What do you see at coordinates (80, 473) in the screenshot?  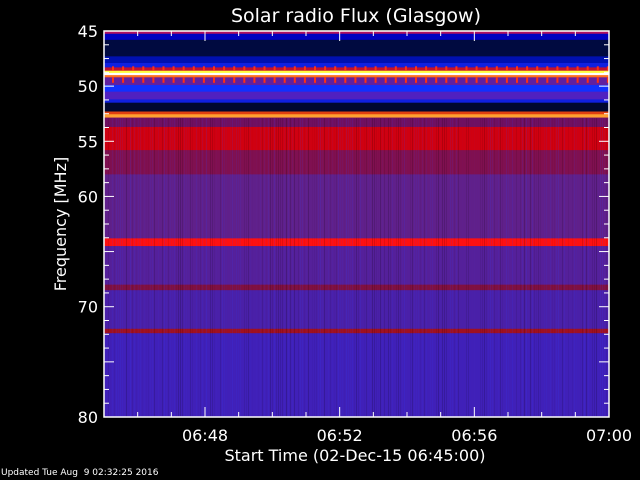 I see `updated-timestamp: Updated Tue Aug 9 02:32:25 2016` at bounding box center [80, 473].